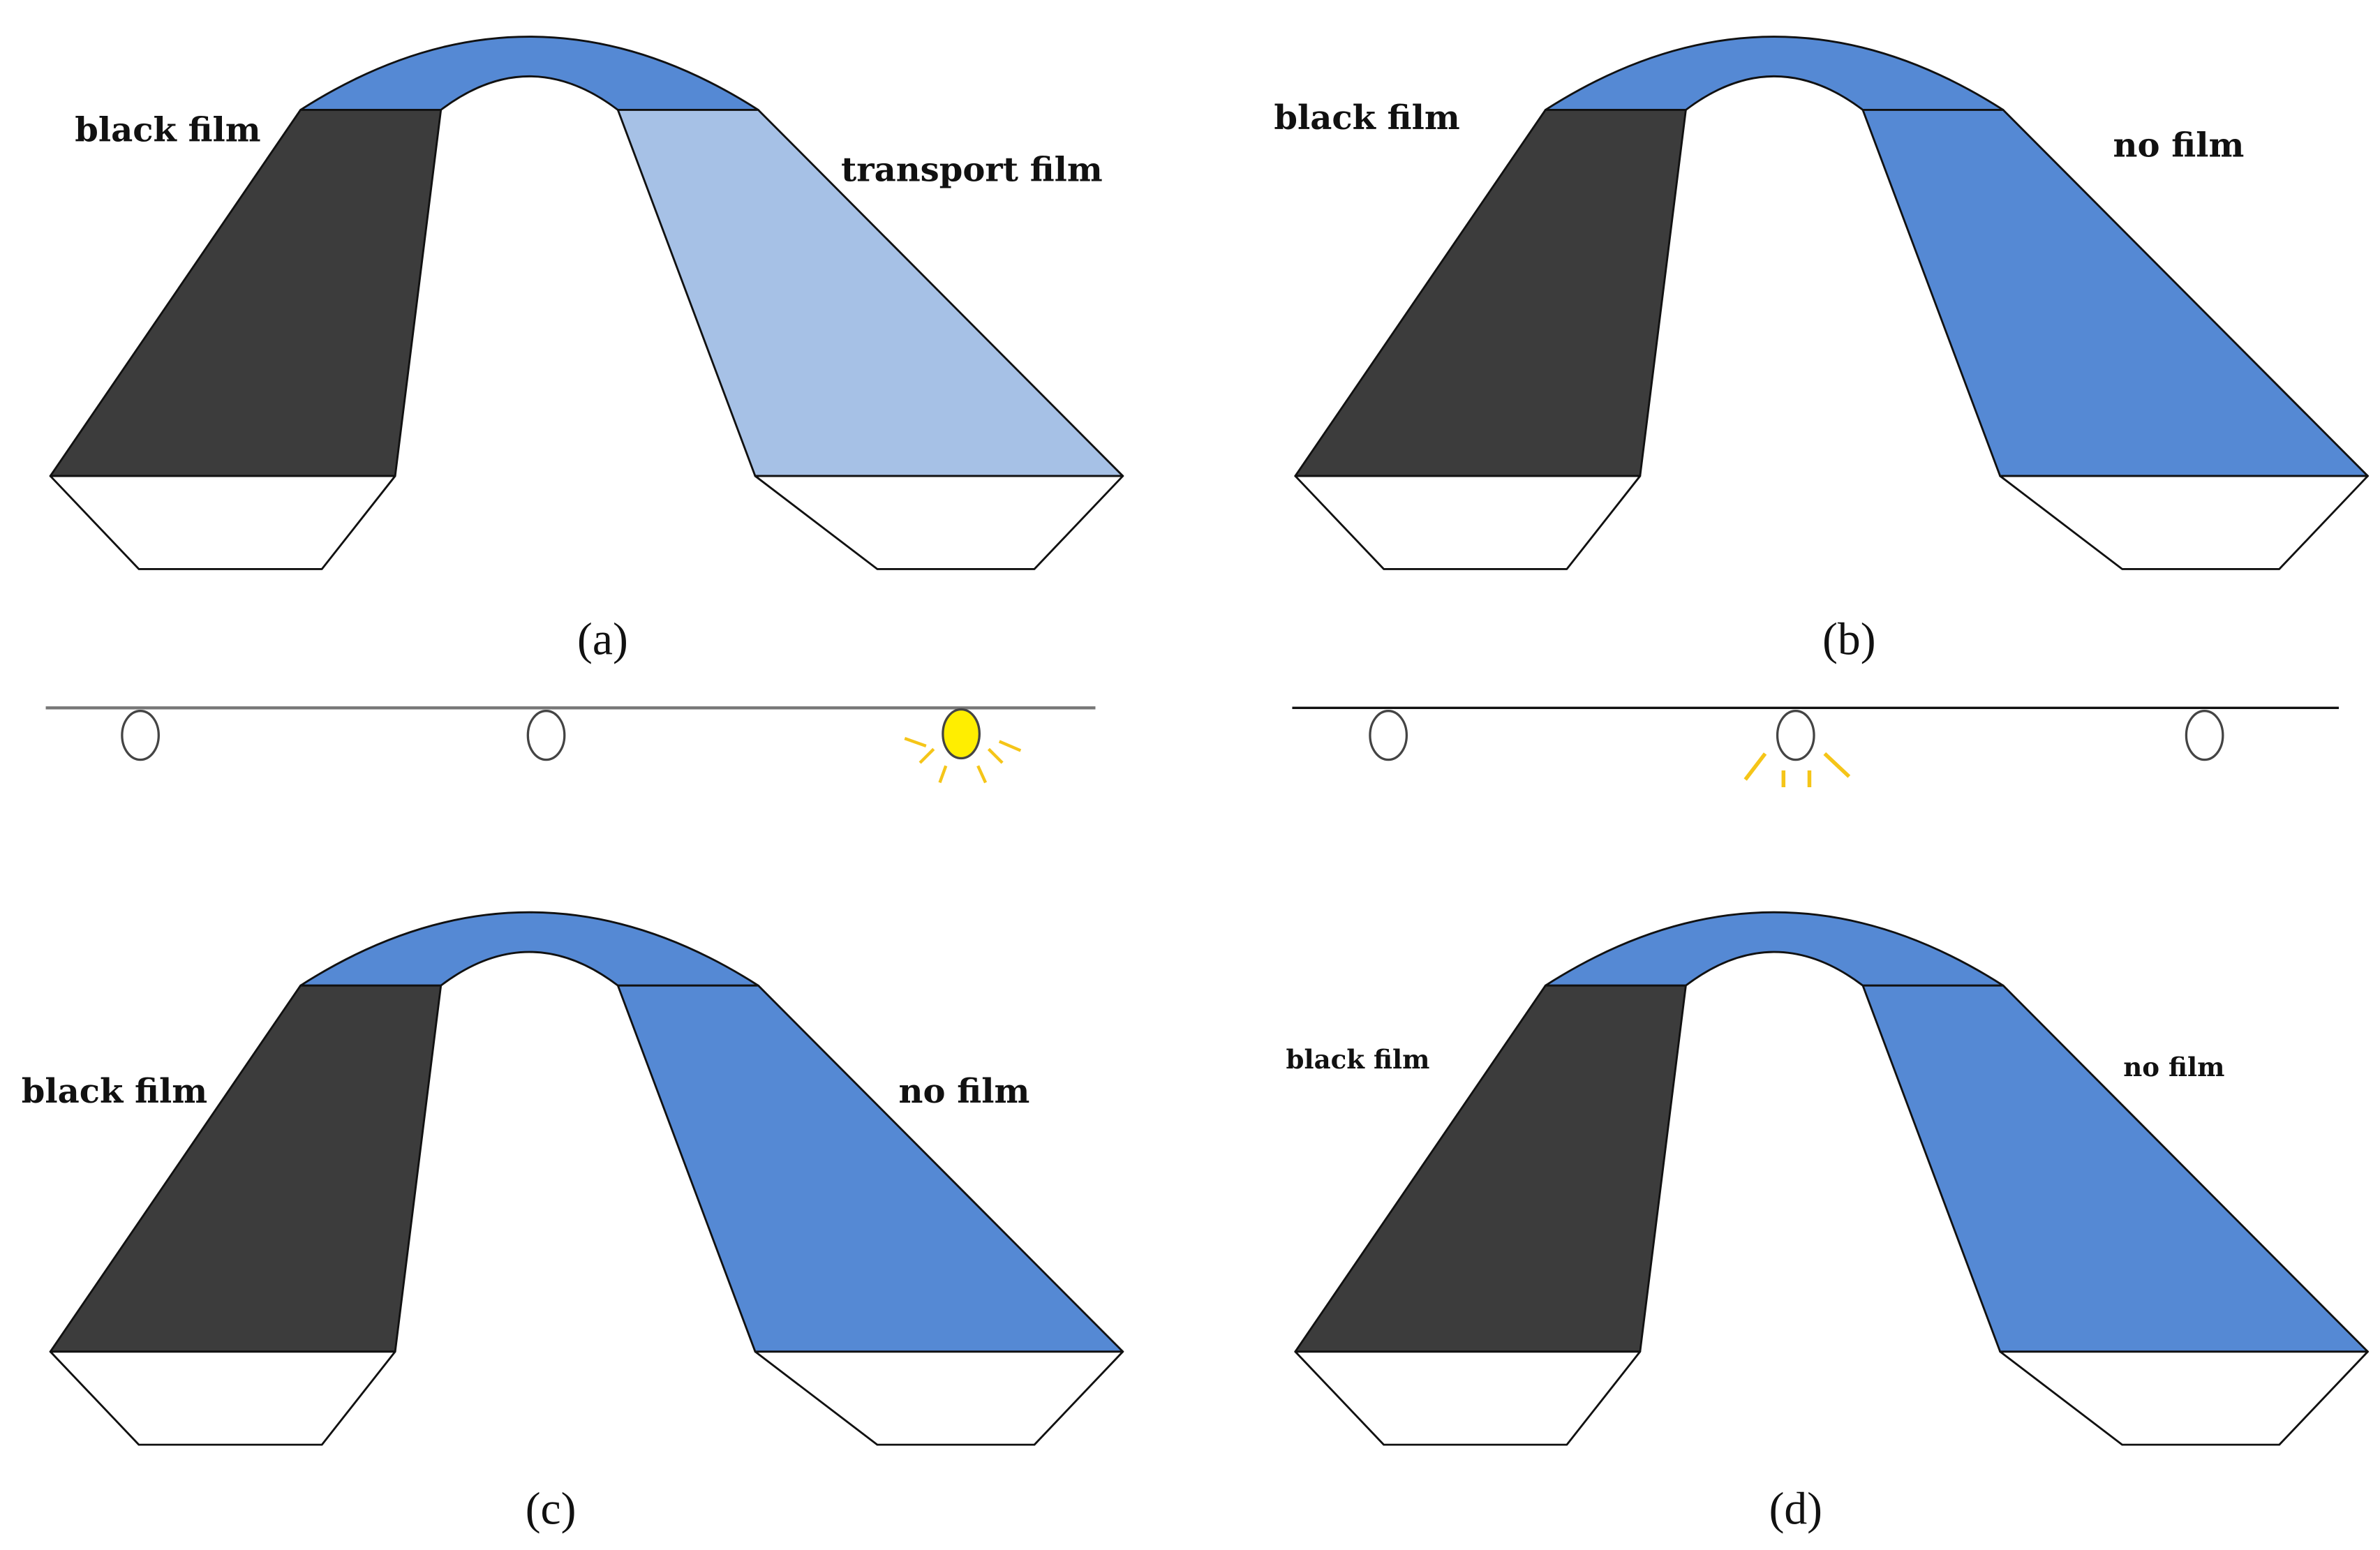 The width and height of the screenshot is (2380, 1550). What do you see at coordinates (972, 170) in the screenshot?
I see `label-right: transport film` at bounding box center [972, 170].